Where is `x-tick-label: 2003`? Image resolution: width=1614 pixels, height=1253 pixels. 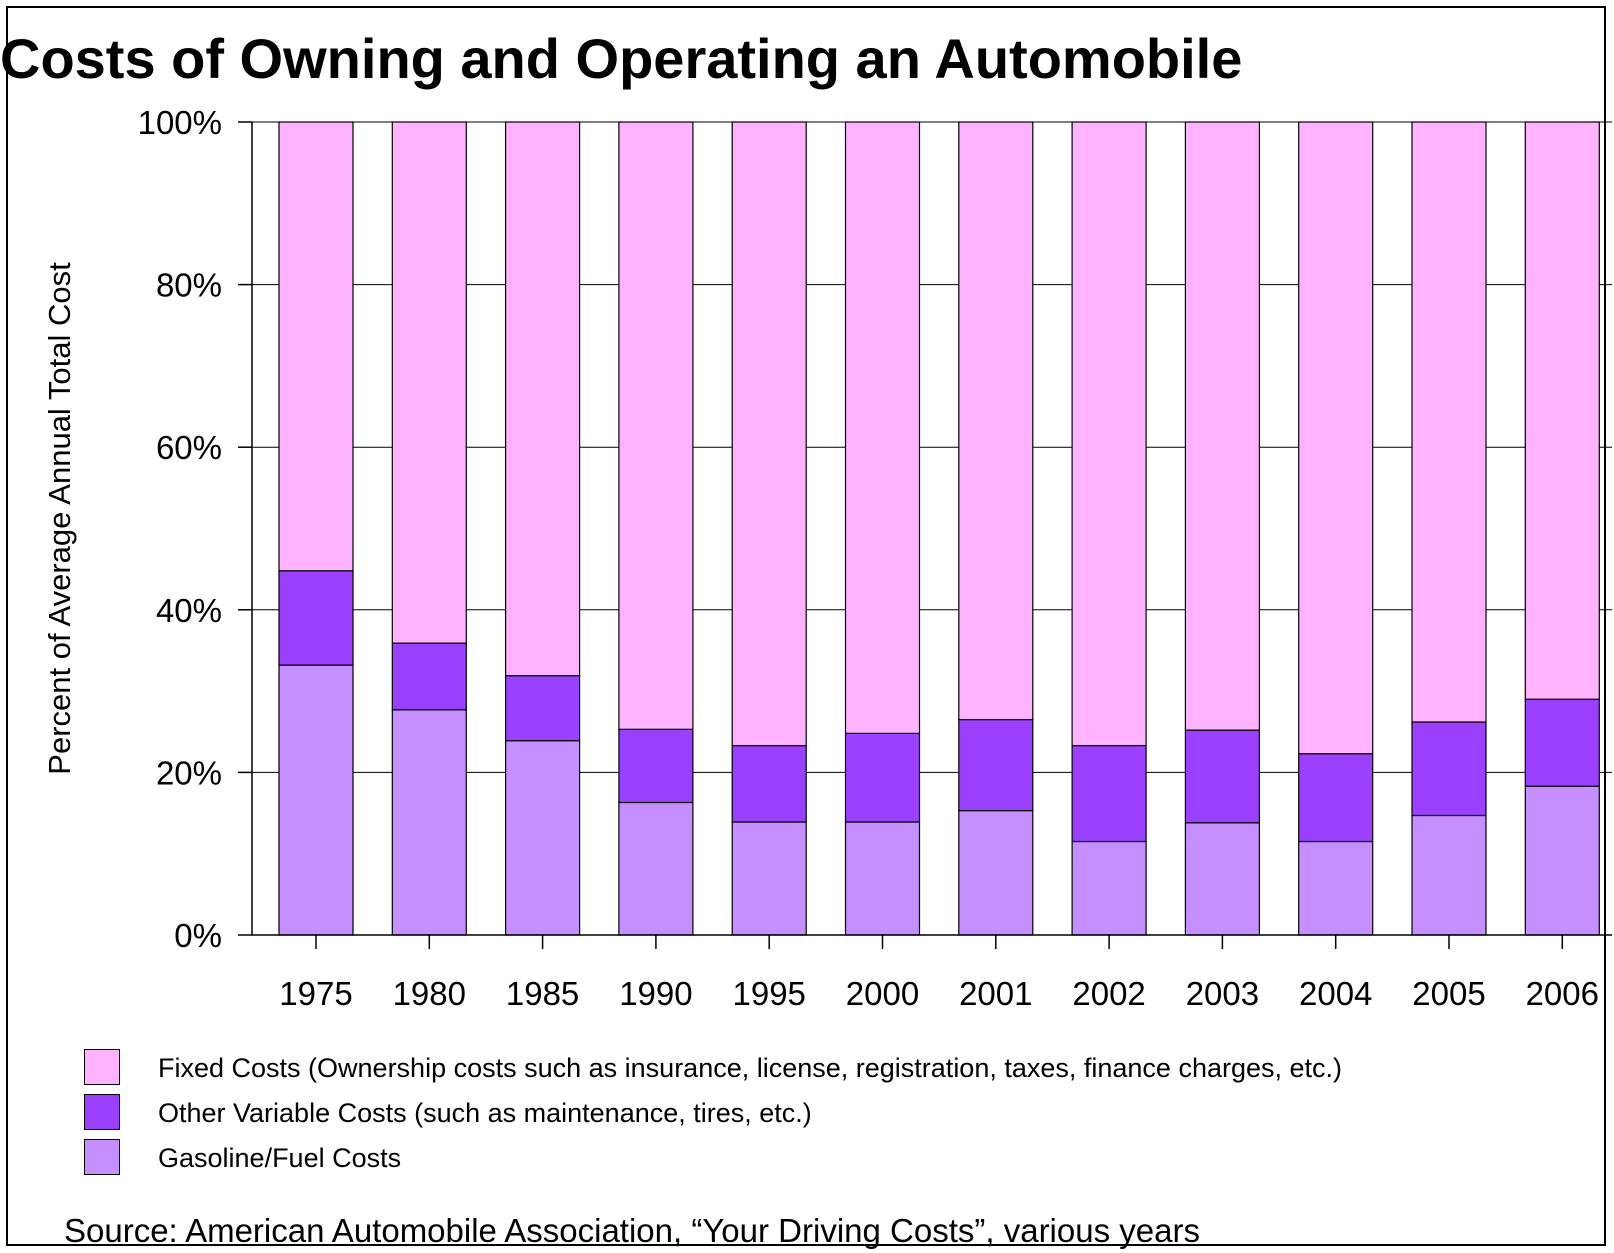
x-tick-label: 2003 is located at coordinates (1222, 993).